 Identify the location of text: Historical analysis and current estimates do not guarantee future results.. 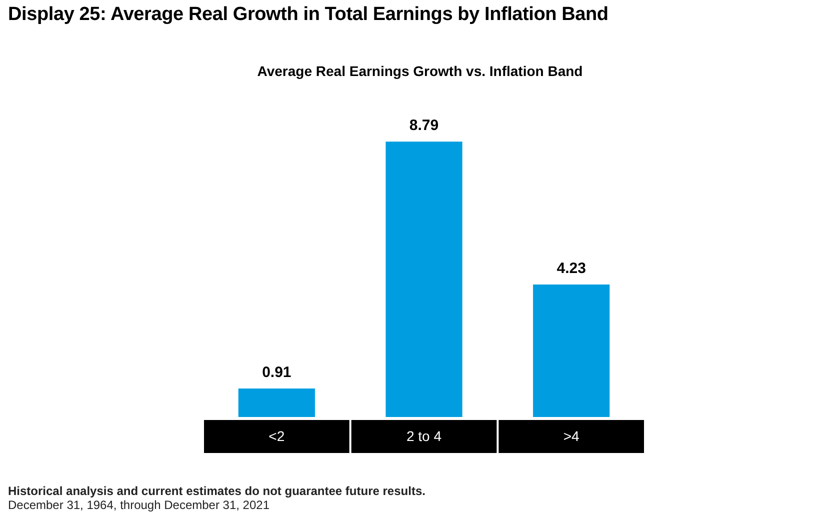
(217, 491).